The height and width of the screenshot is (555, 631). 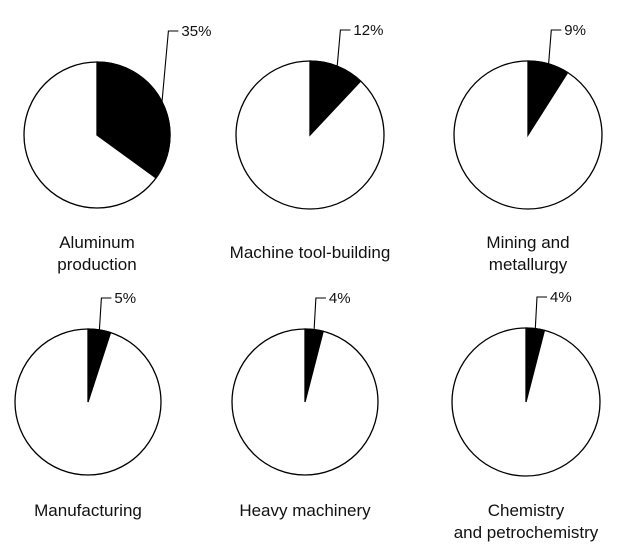 What do you see at coordinates (526, 510) in the screenshot?
I see `category-label: Chemistry` at bounding box center [526, 510].